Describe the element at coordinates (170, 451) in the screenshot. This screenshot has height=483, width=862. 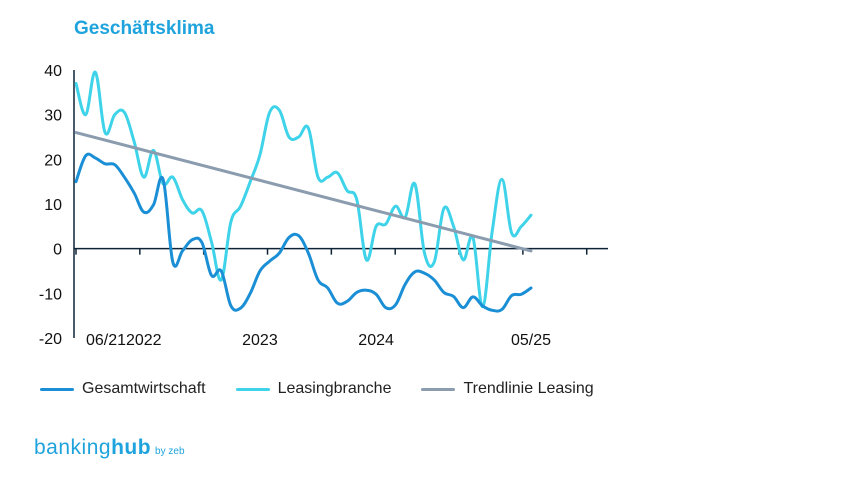
I see `brand-suffix: by zeb` at that location.